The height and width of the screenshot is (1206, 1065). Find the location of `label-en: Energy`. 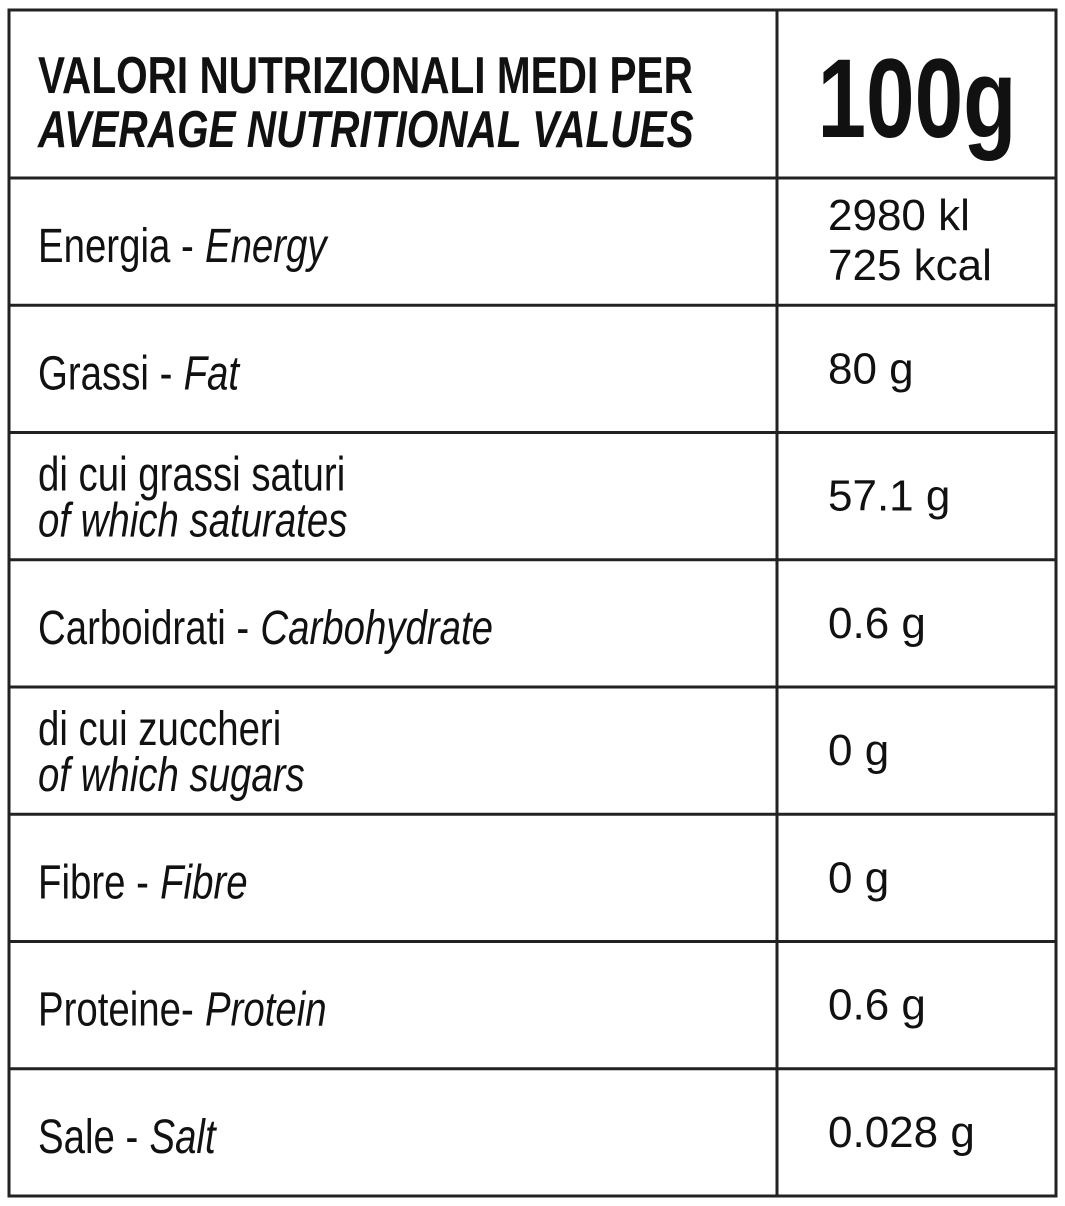

label-en: Energy is located at coordinates (267, 246).